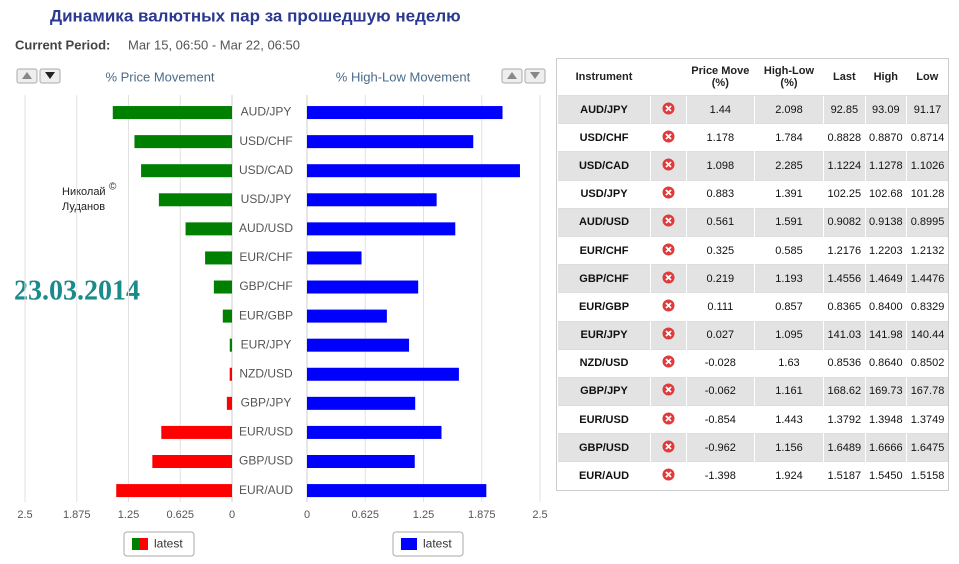 This screenshot has height=564, width=959. What do you see at coordinates (788, 222) in the screenshot?
I see `cell: 1.591` at bounding box center [788, 222].